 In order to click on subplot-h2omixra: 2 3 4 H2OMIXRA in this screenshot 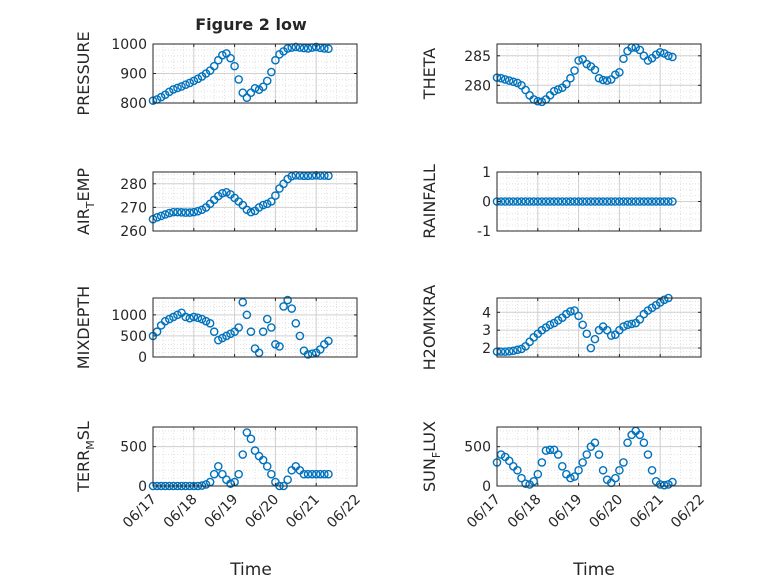, I will do `click(561, 327)`.